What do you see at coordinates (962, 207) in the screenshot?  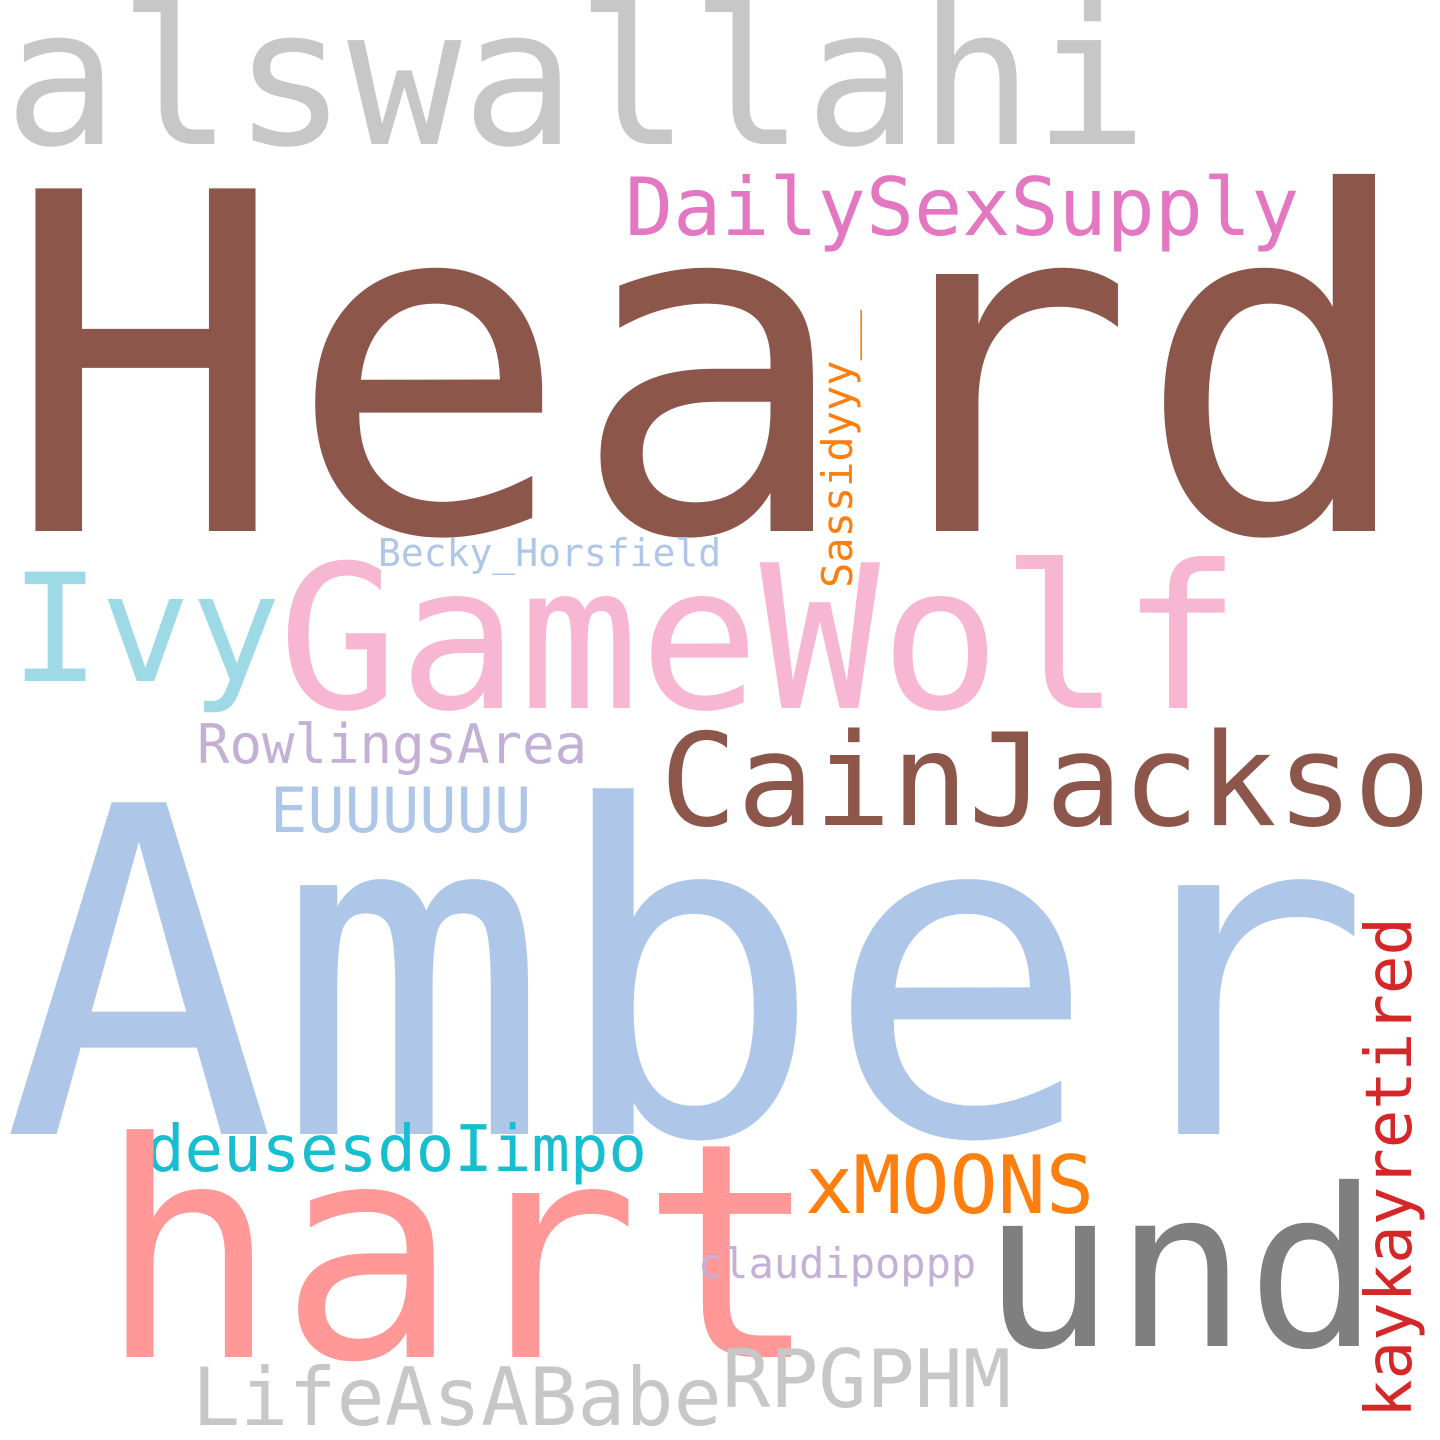 I see `word-dailysexsupply: DailySexSupply` at bounding box center [962, 207].